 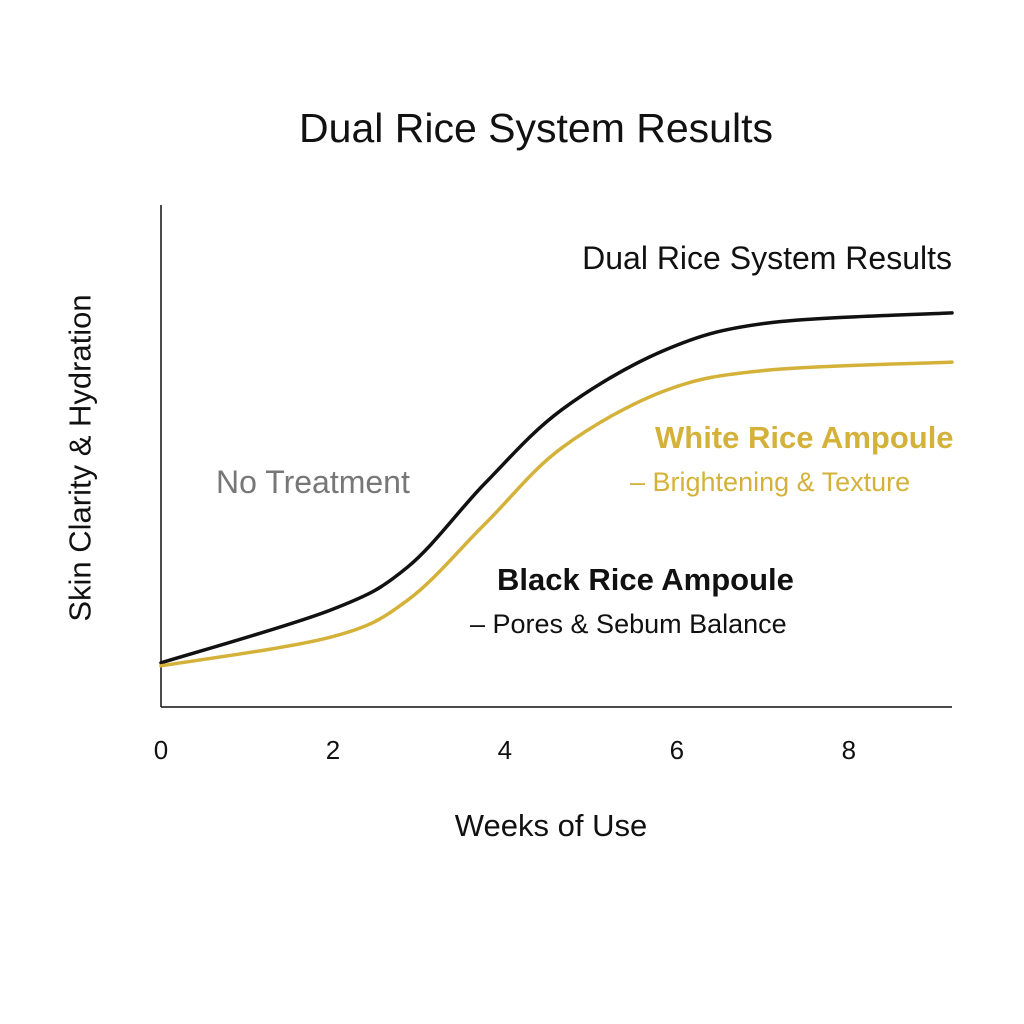 I want to click on x-tick-label: 4, so click(x=505, y=750).